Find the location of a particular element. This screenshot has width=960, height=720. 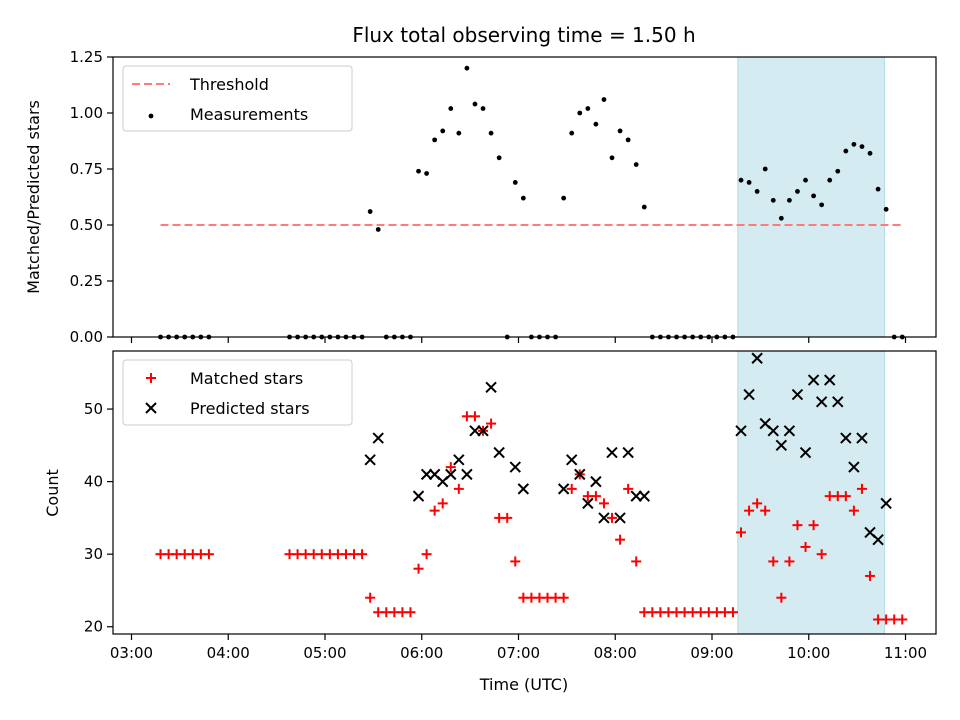

y-tick-label: 50 is located at coordinates (93, 409).